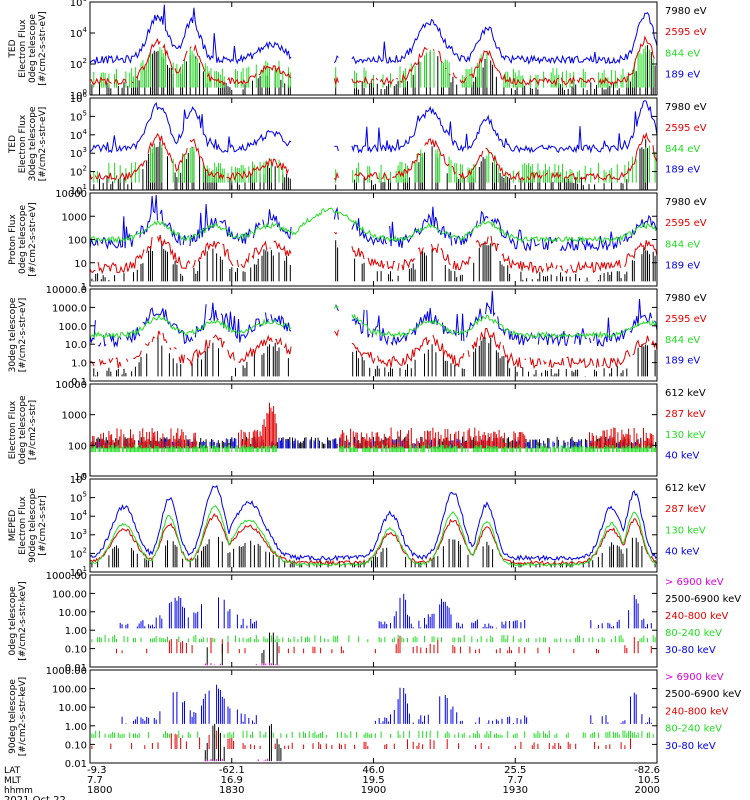 This screenshot has height=800, width=750. What do you see at coordinates (33, 143) in the screenshot?
I see `y-axis-title-line: 30deg telescope` at bounding box center [33, 143].